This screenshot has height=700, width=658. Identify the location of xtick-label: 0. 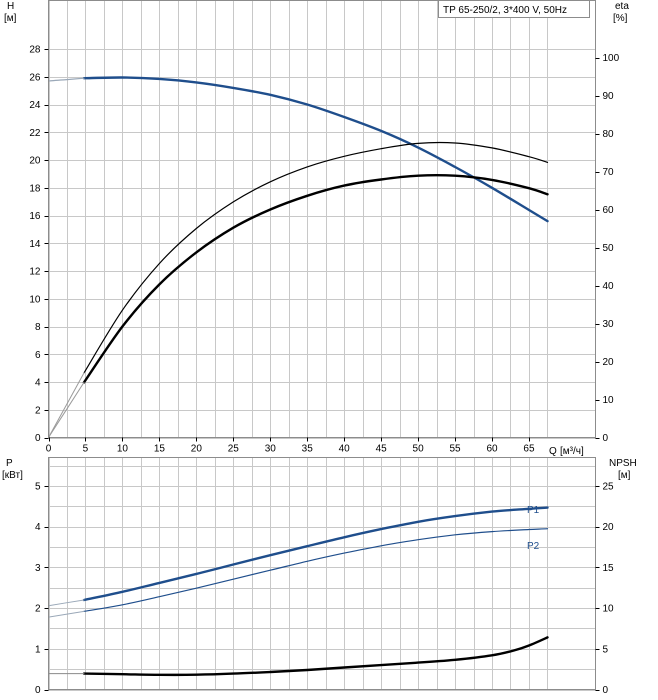
(49, 449).